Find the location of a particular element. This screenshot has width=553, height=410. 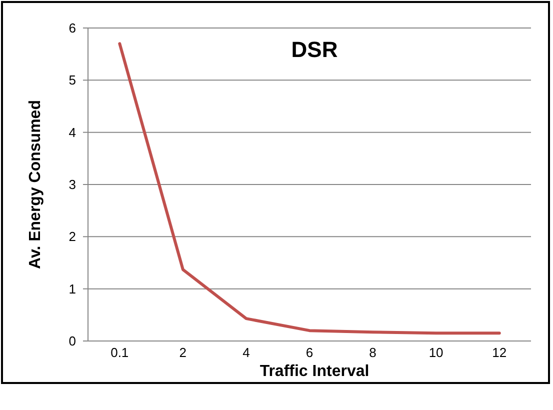

y-tick-label: 5 is located at coordinates (72, 80).